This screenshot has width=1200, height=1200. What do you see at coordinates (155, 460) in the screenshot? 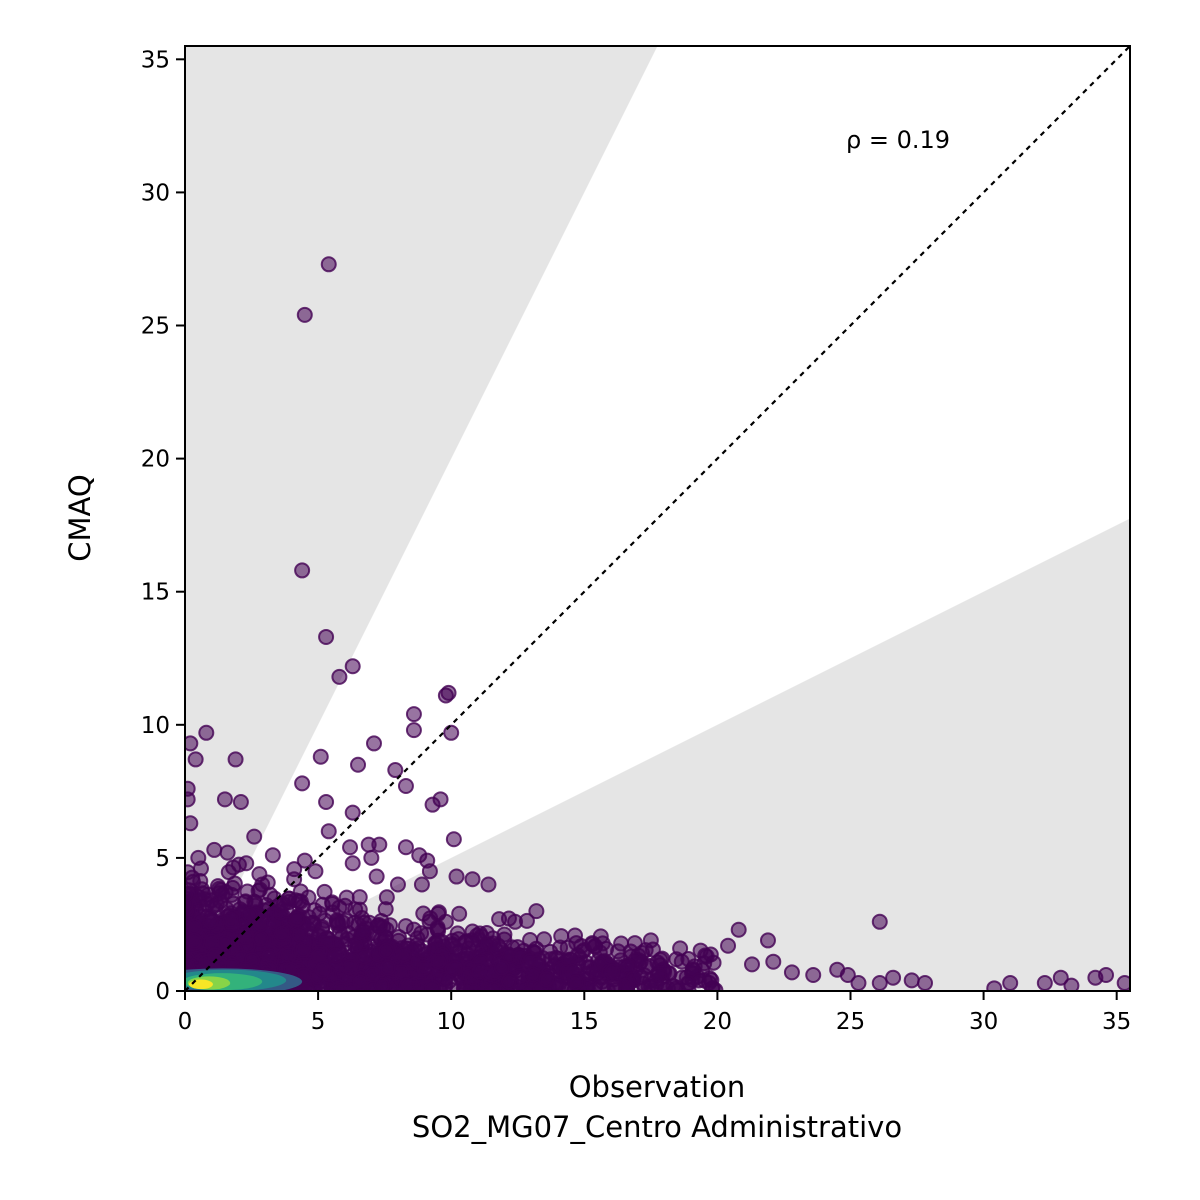
I see `y-tick-label-4: 20` at bounding box center [155, 460].